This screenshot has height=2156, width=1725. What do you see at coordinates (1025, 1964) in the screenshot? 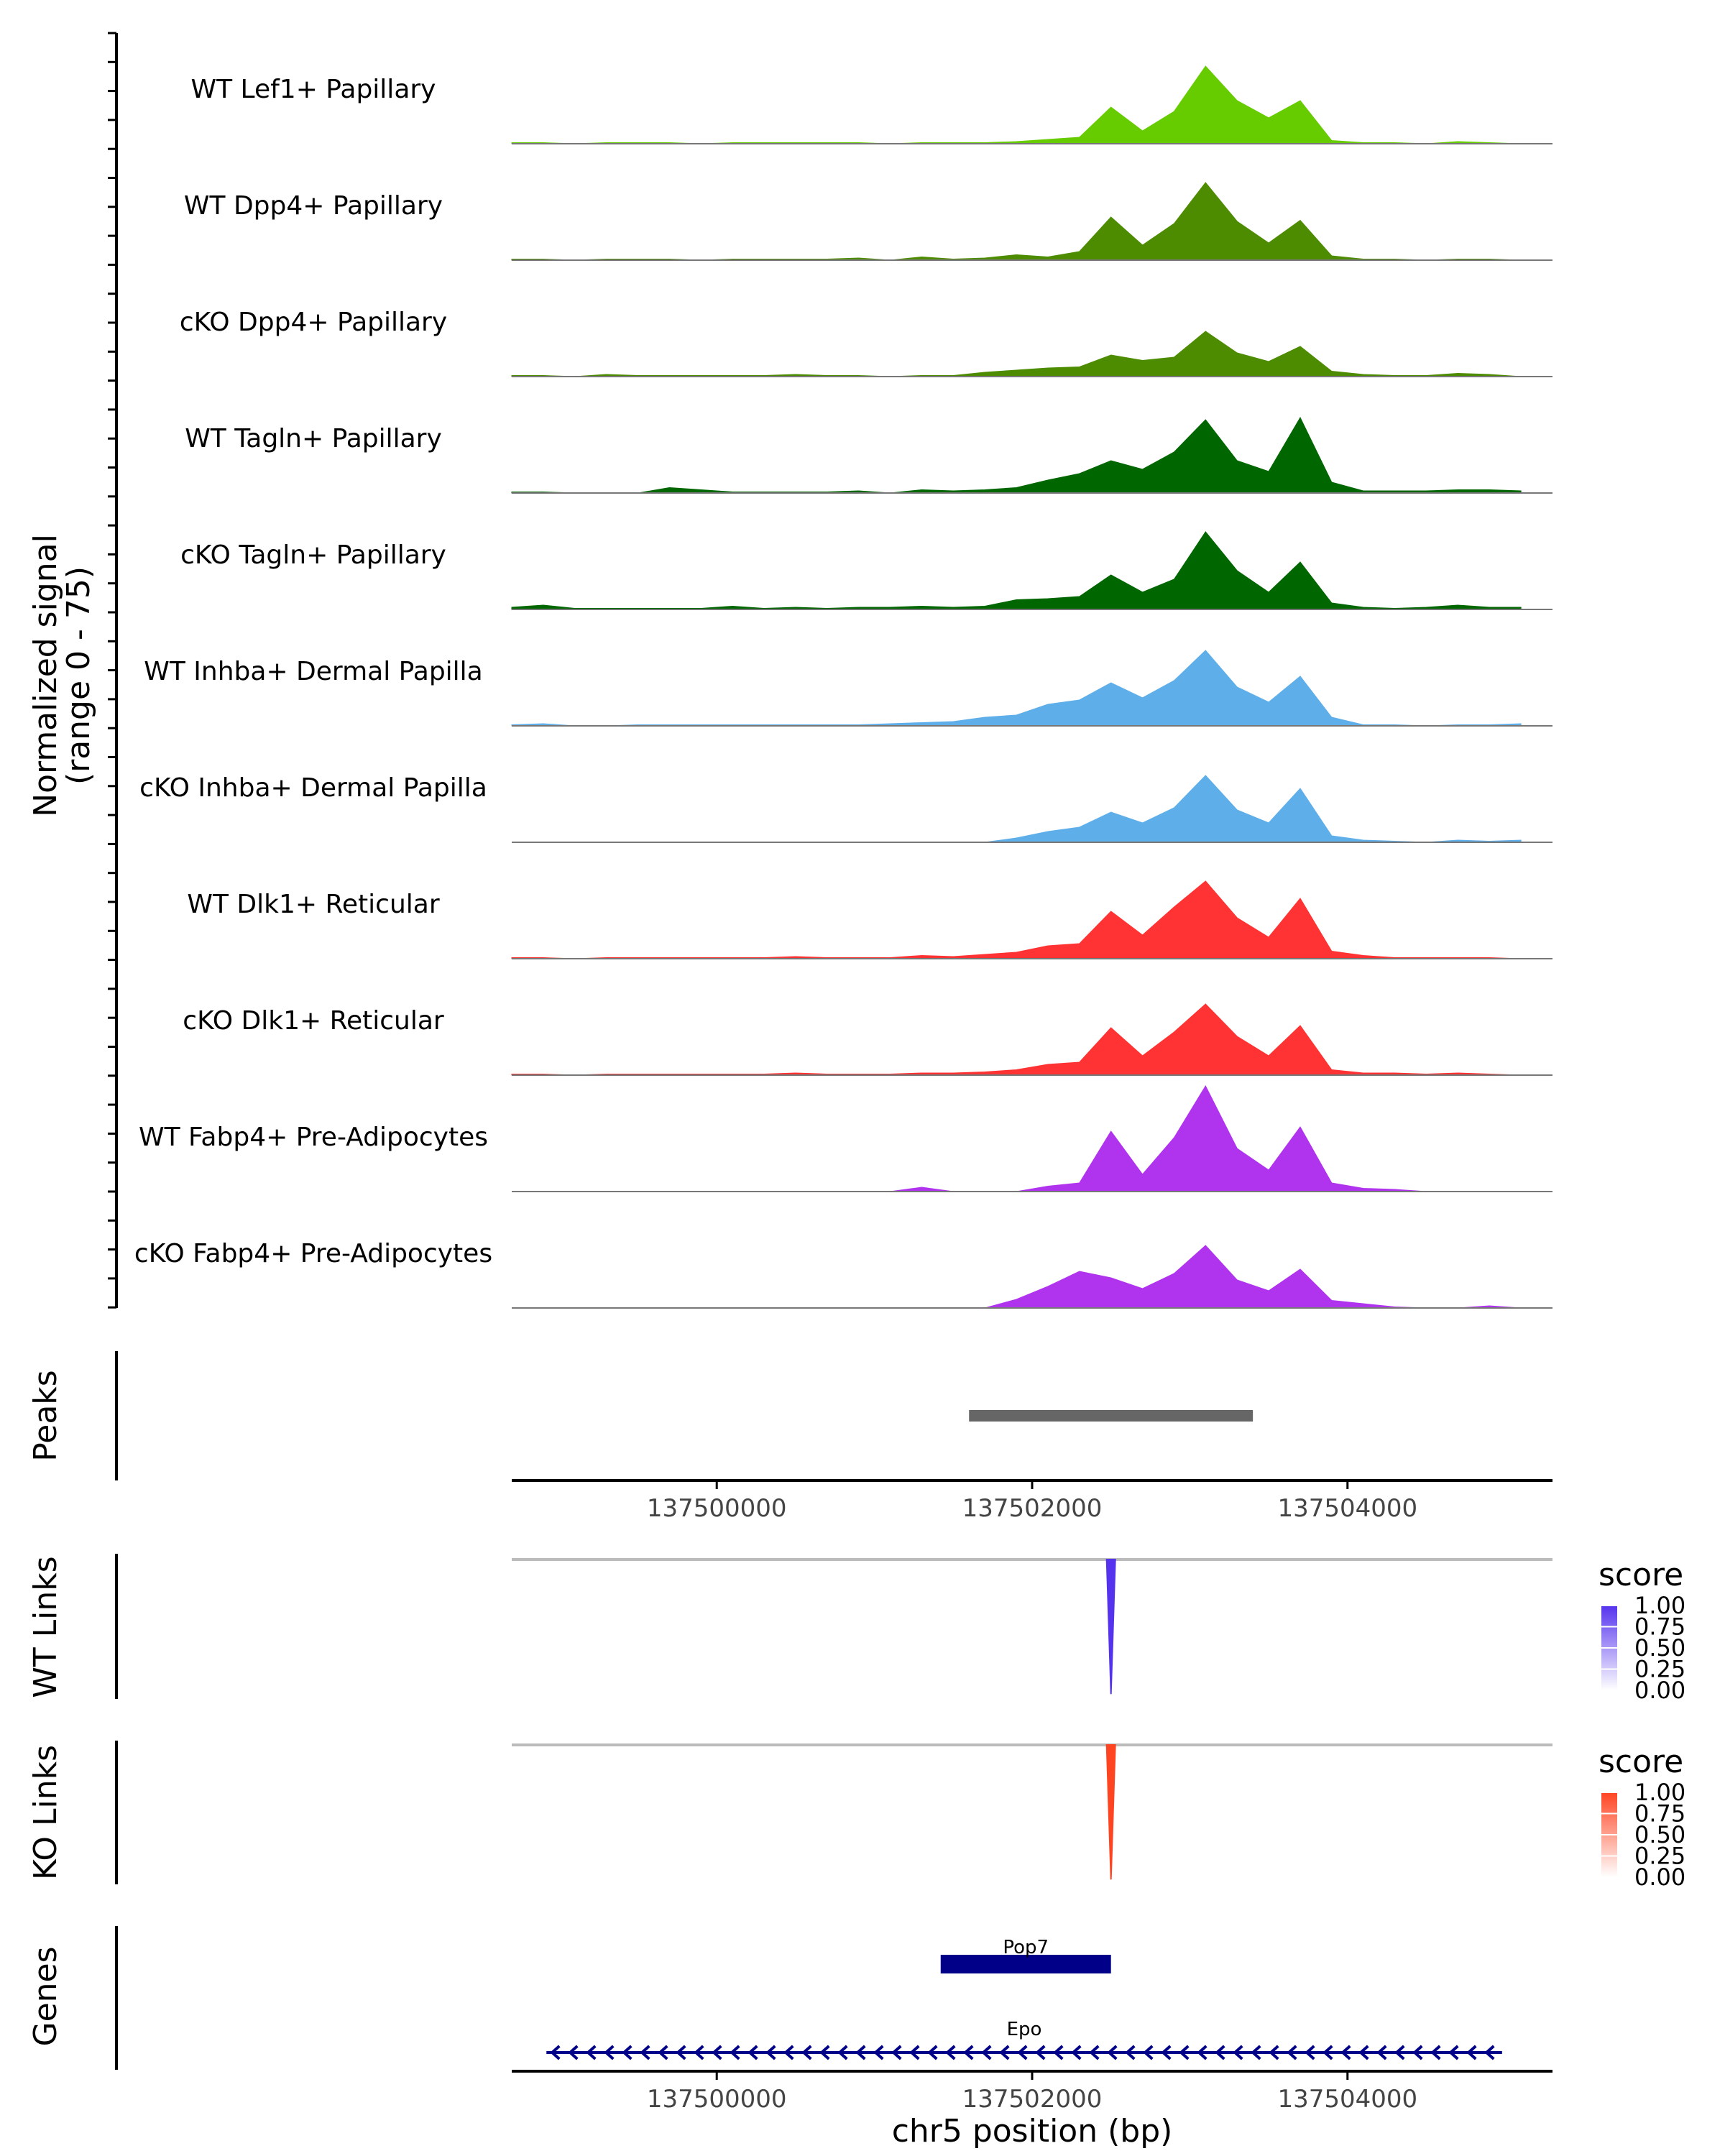
I see `gene-exon-pop7` at bounding box center [1025, 1964].